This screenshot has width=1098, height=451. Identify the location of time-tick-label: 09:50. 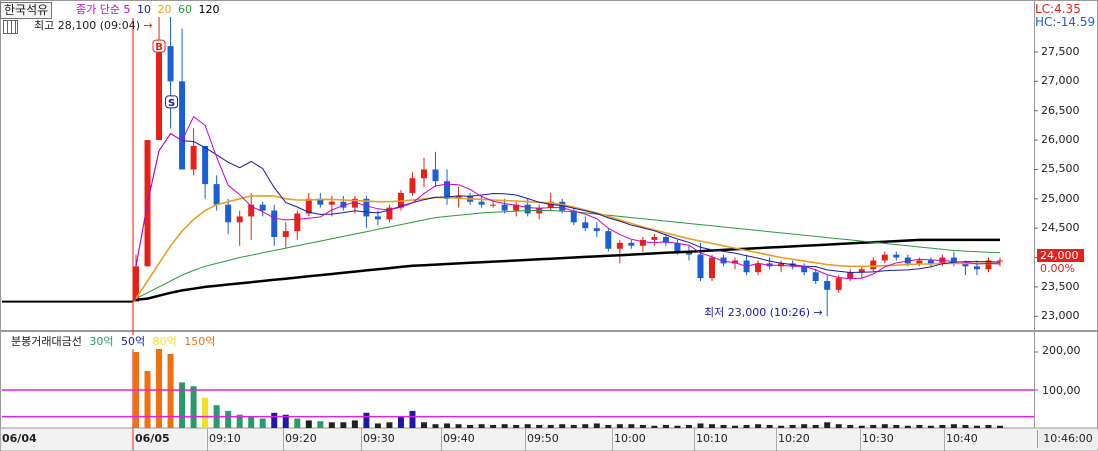
(543, 438).